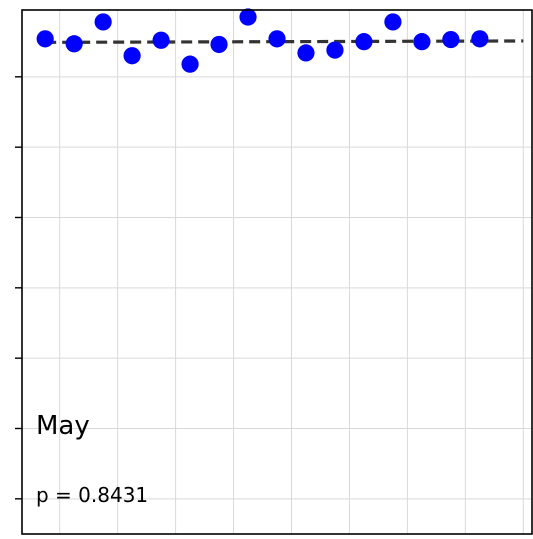 This screenshot has width=533, height=539. What do you see at coordinates (92, 495) in the screenshot?
I see `chart-annotation-stat: p = 0.8431` at bounding box center [92, 495].